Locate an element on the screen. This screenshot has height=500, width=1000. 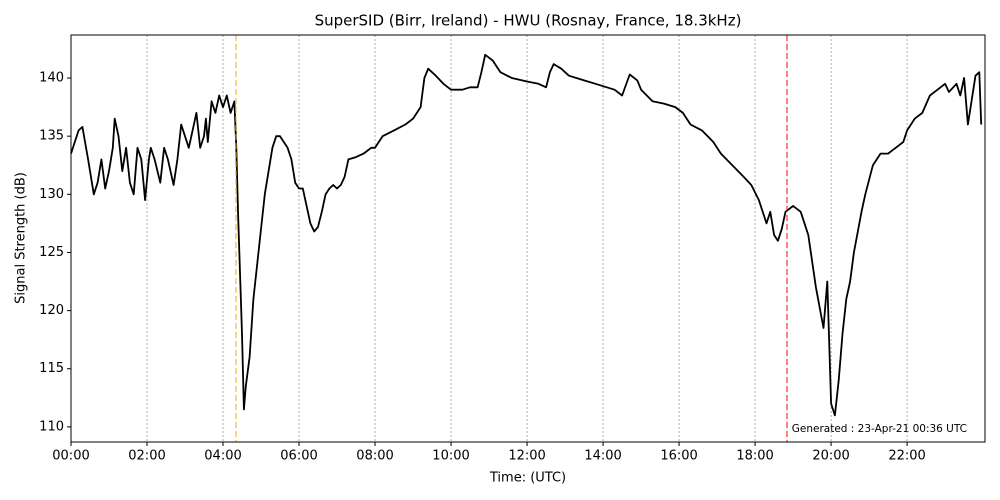
x-axis-label: Time: (UTC) is located at coordinates (527, 478).